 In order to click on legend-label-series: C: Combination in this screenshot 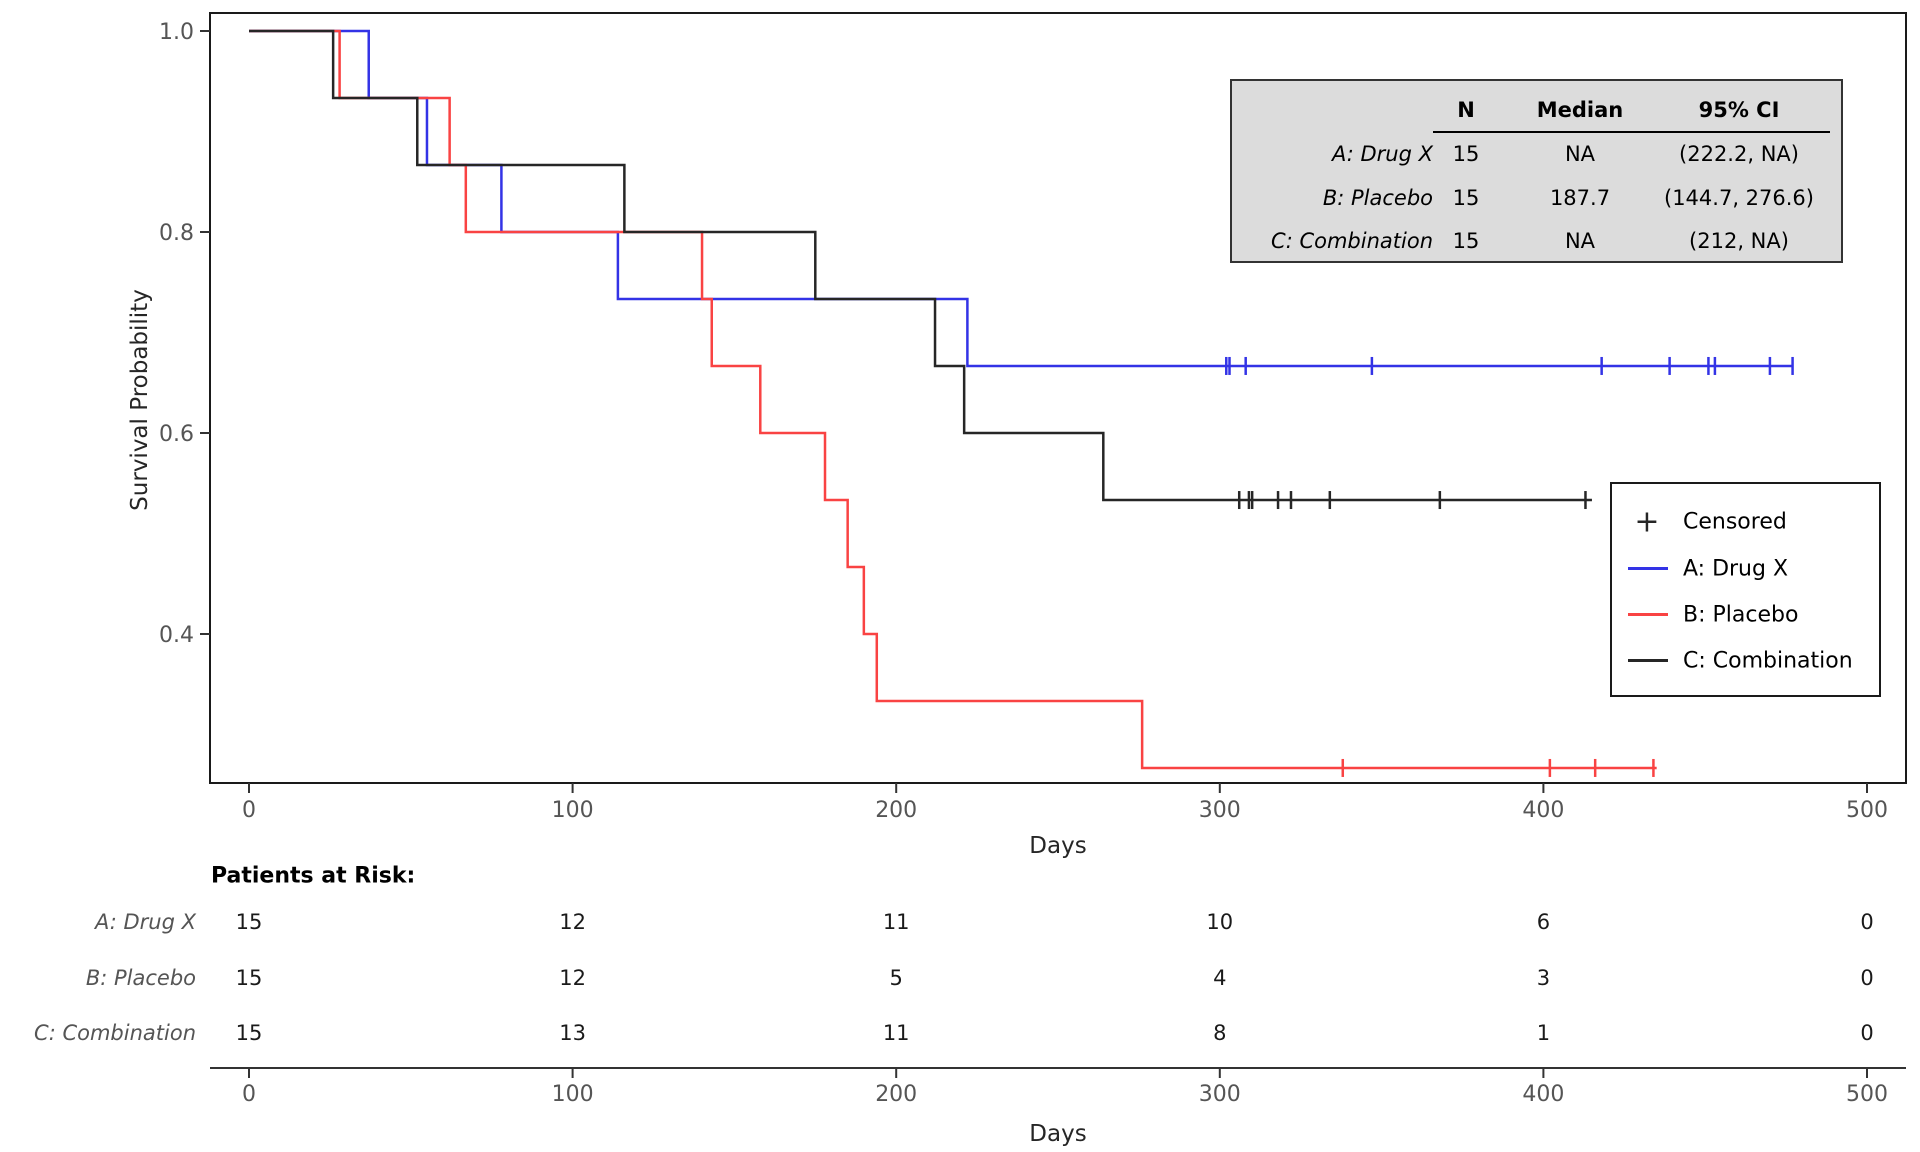, I will do `click(1768, 661)`.